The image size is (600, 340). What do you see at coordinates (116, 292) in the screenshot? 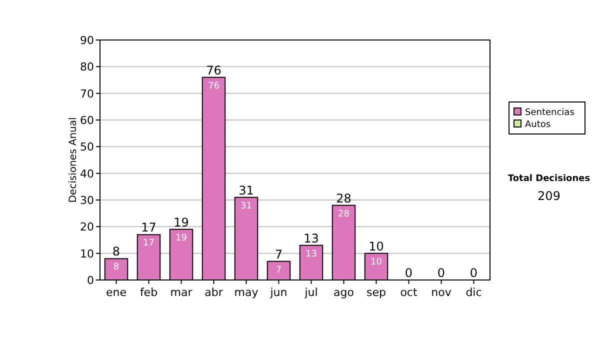
I see `x-tick-label: ene` at bounding box center [116, 292].